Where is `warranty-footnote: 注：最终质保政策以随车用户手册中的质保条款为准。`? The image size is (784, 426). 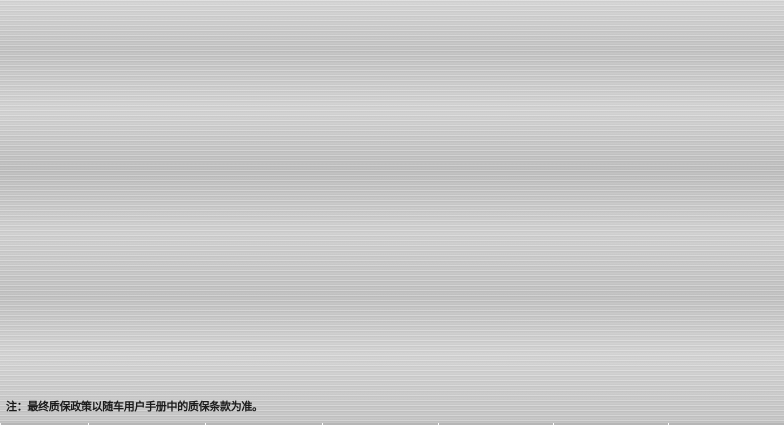
warranty-footnote: 注：最终质保政策以随车用户手册中的质保条款为准。 is located at coordinates (134, 406).